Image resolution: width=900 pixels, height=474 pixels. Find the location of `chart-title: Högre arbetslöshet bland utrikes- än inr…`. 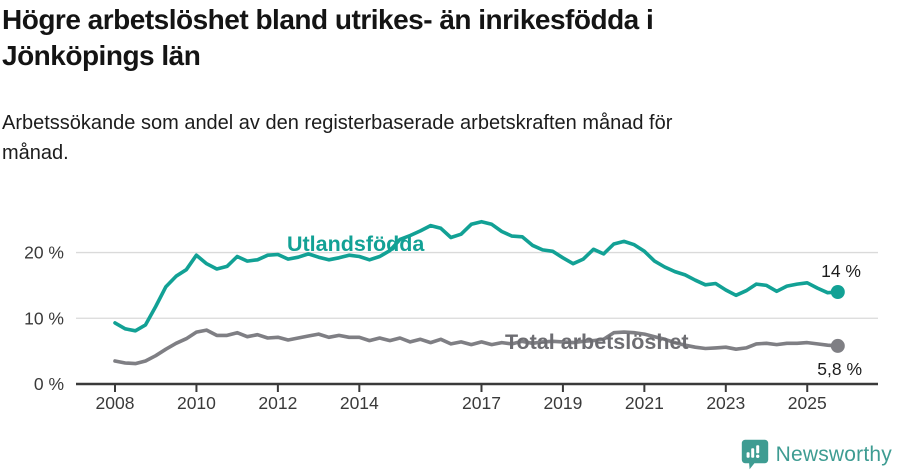

chart-title: Högre arbetslöshet bland utrikes- än inr… is located at coordinates (328, 38).